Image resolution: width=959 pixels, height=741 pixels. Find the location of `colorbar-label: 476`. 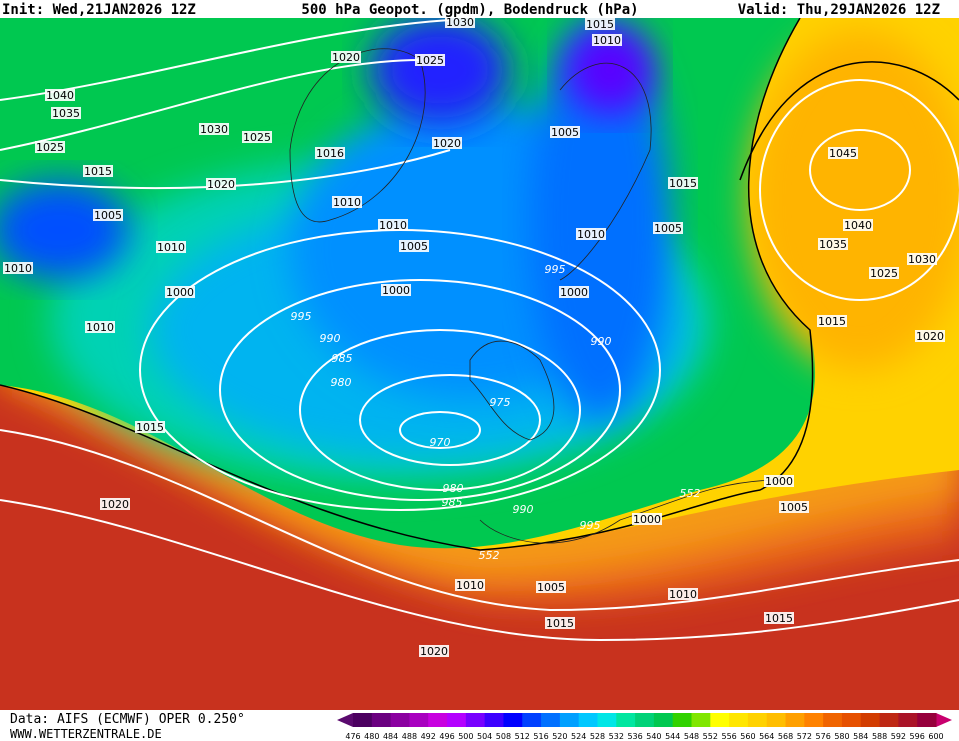

colorbar-label: 476 is located at coordinates (352, 736).